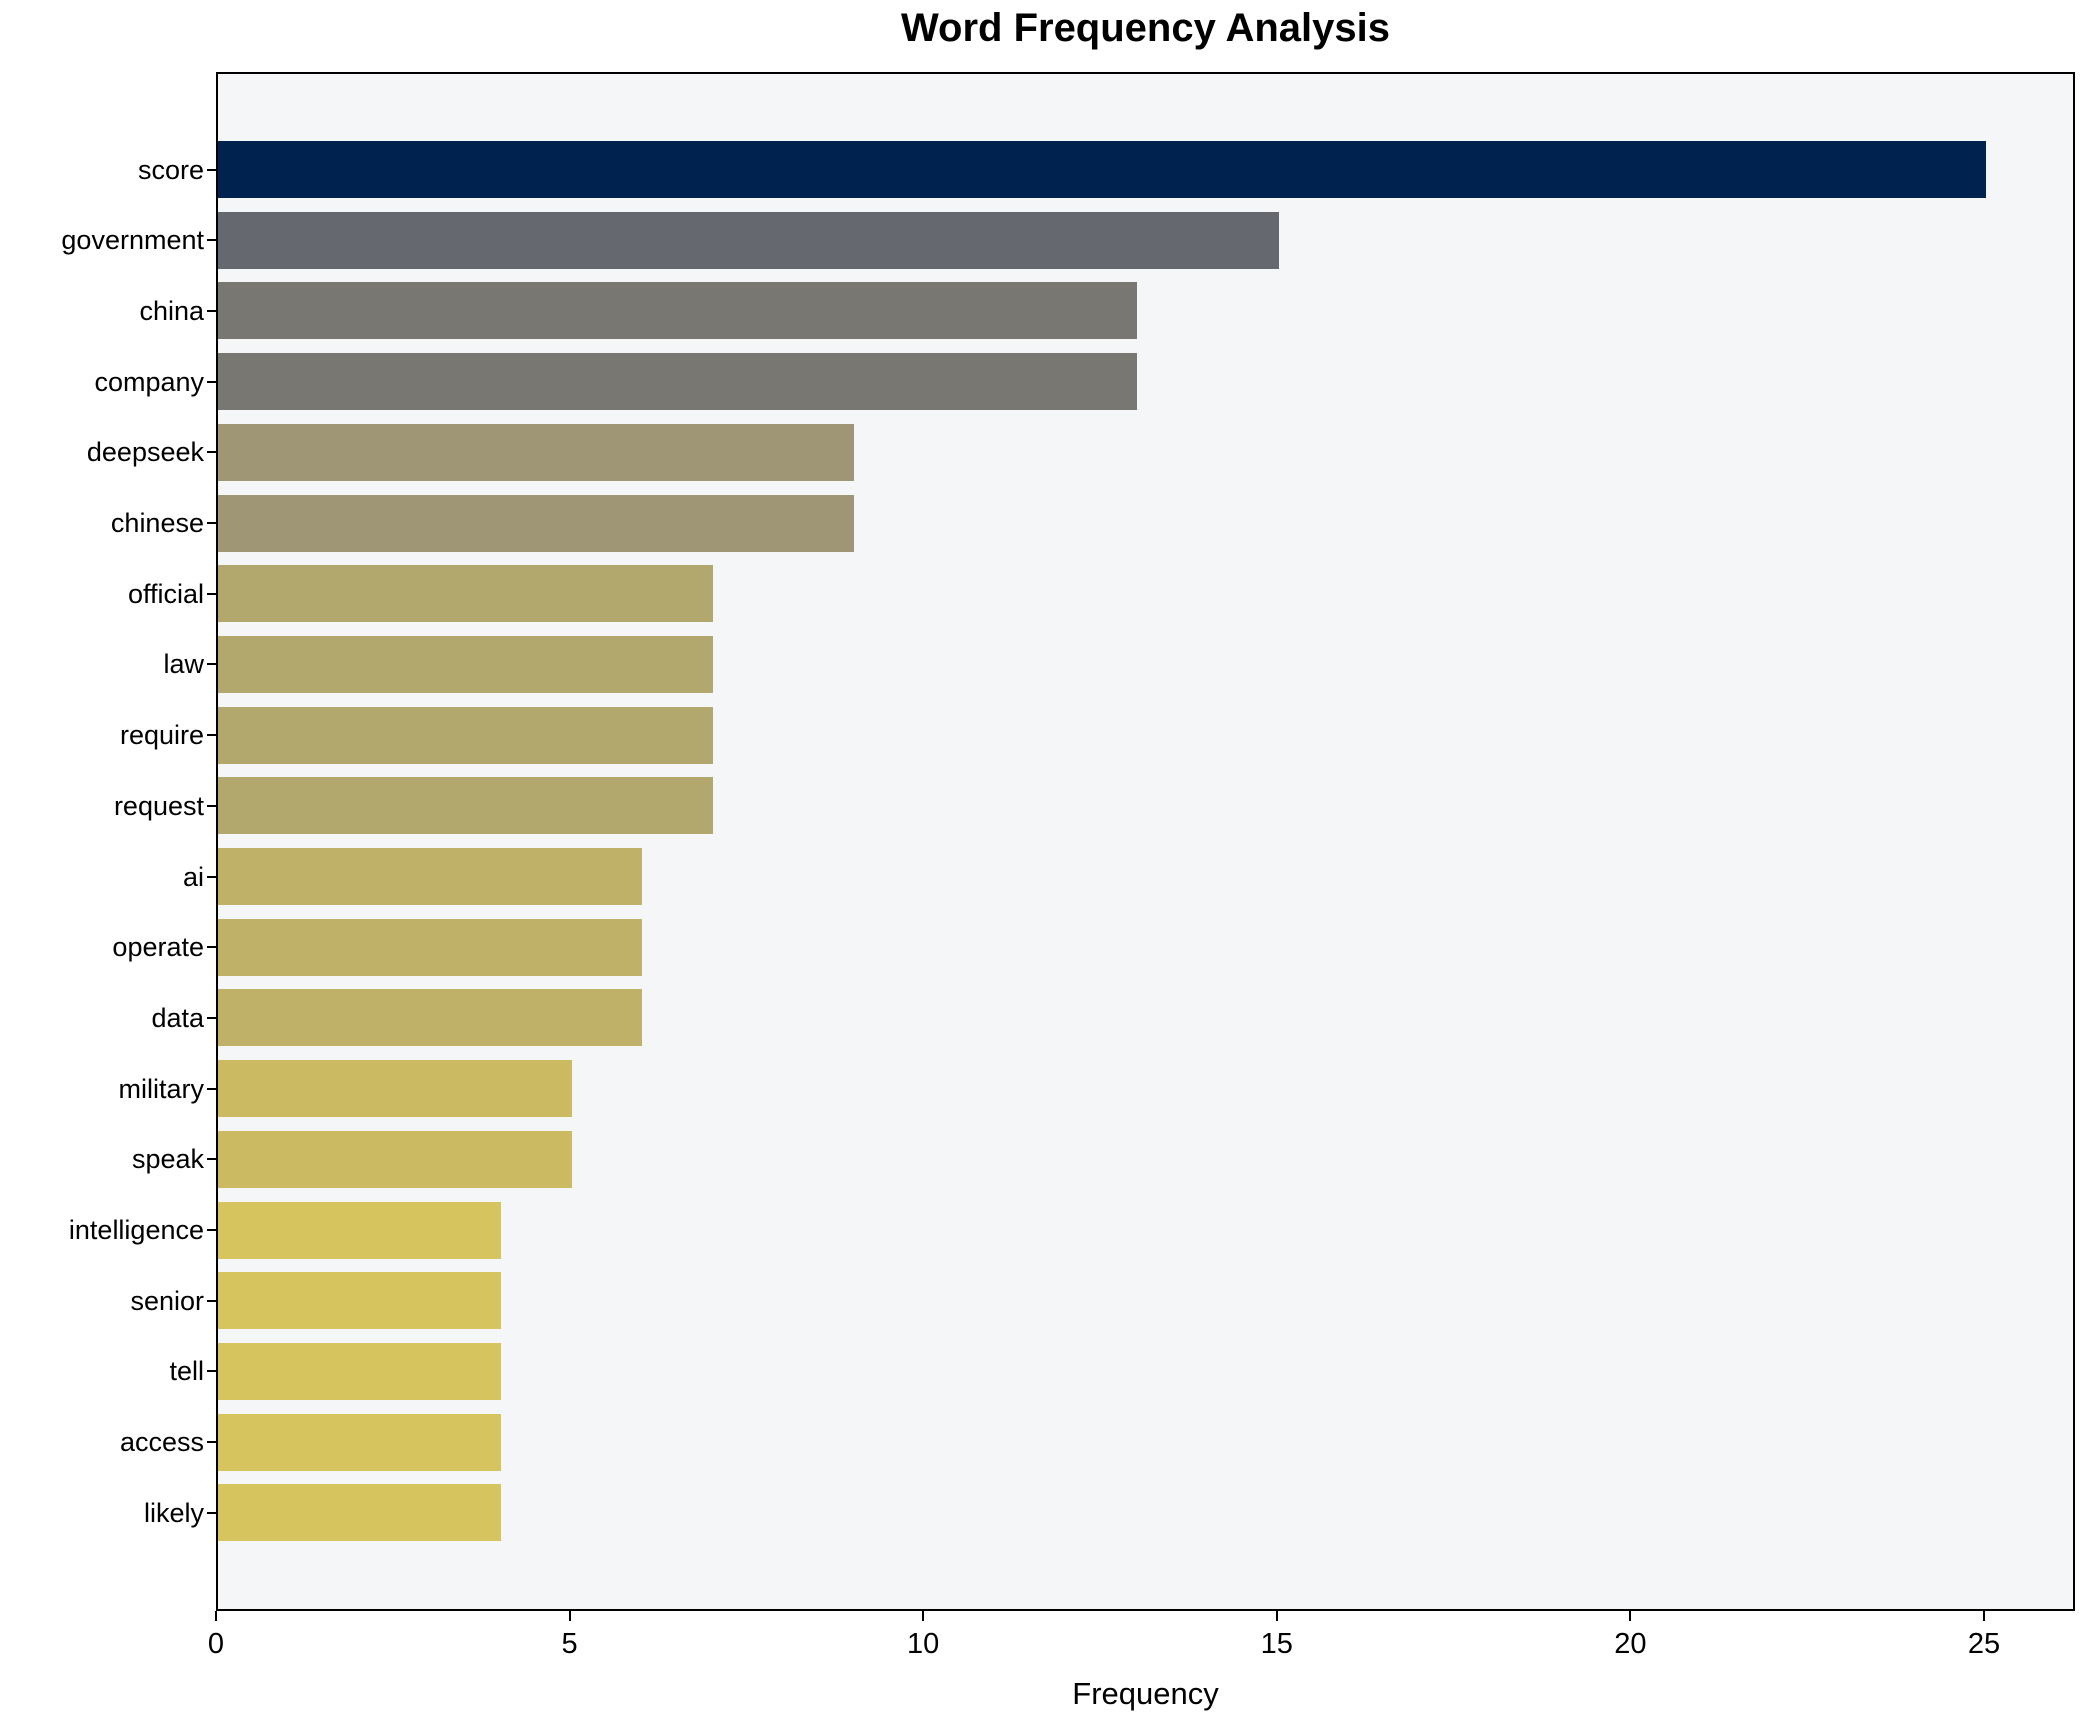 The width and height of the screenshot is (2095, 1722). I want to click on x-tick-label-25: 25, so click(1984, 1644).